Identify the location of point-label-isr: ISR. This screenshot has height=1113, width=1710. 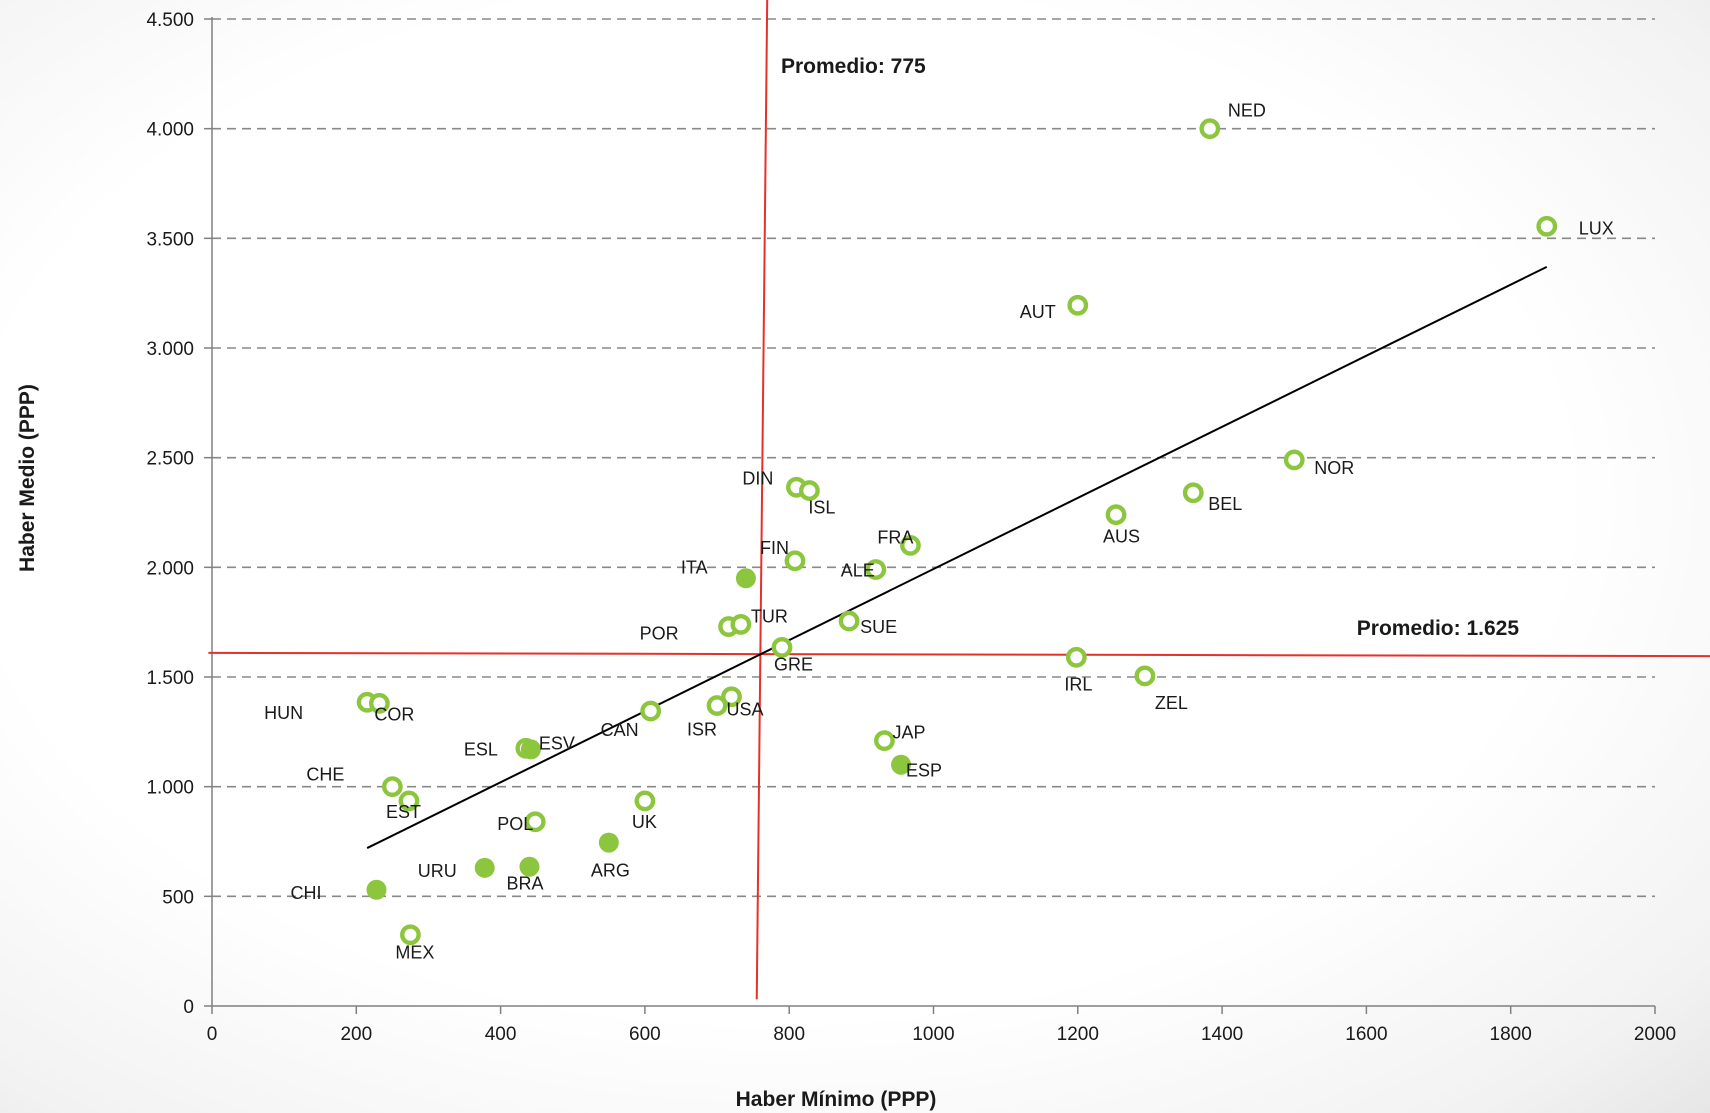
(702, 730).